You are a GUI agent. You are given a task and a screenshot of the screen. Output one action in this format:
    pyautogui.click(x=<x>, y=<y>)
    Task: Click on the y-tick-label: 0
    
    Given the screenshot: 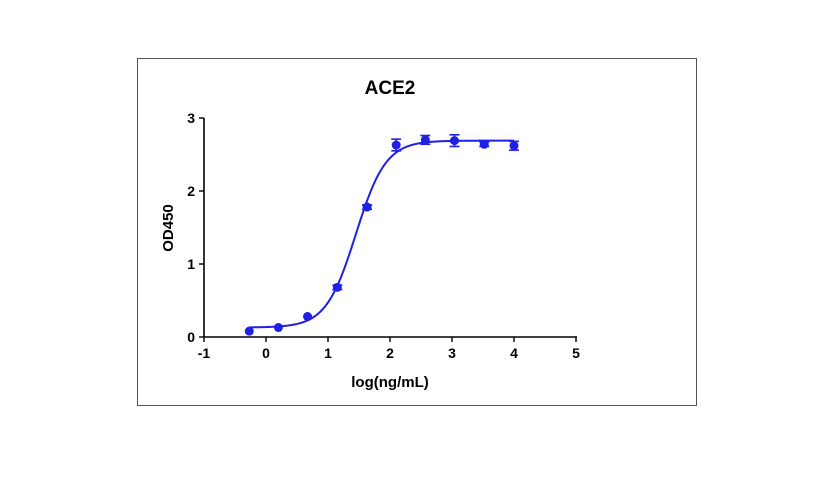 What is the action you would take?
    pyautogui.click(x=191, y=337)
    